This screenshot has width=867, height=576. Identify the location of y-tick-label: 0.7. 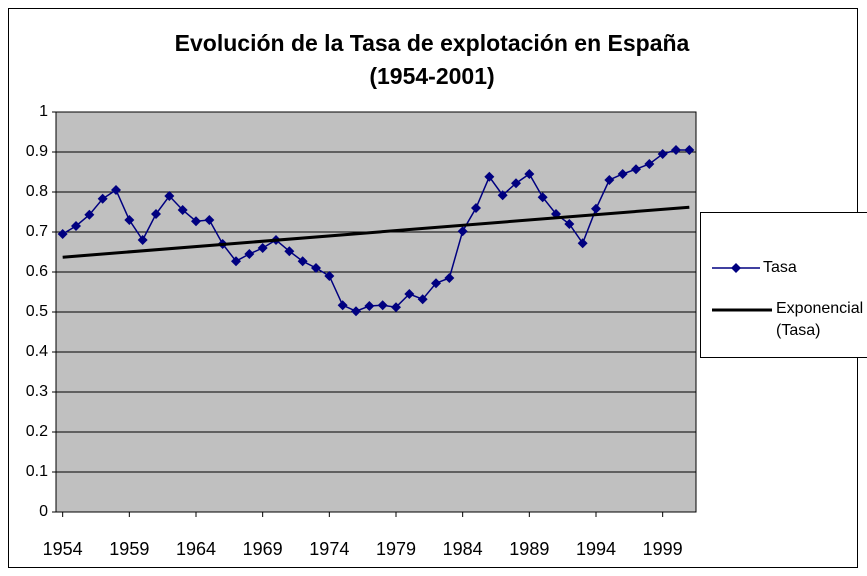
(37, 231).